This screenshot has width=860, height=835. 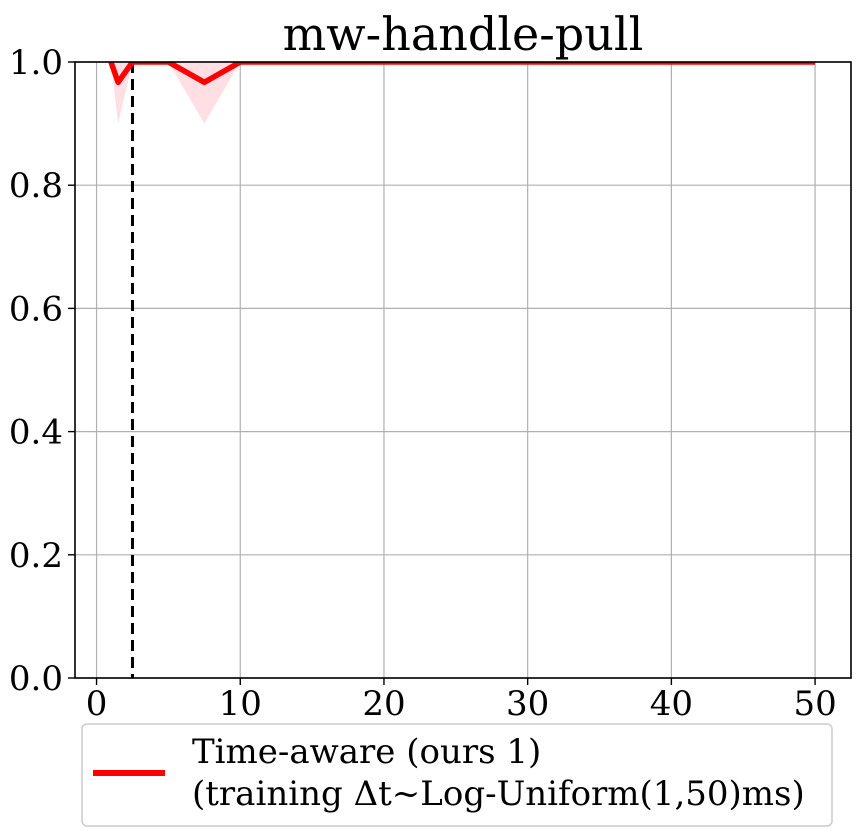 I want to click on chart-title: mw-handle-pull, so click(x=463, y=34).